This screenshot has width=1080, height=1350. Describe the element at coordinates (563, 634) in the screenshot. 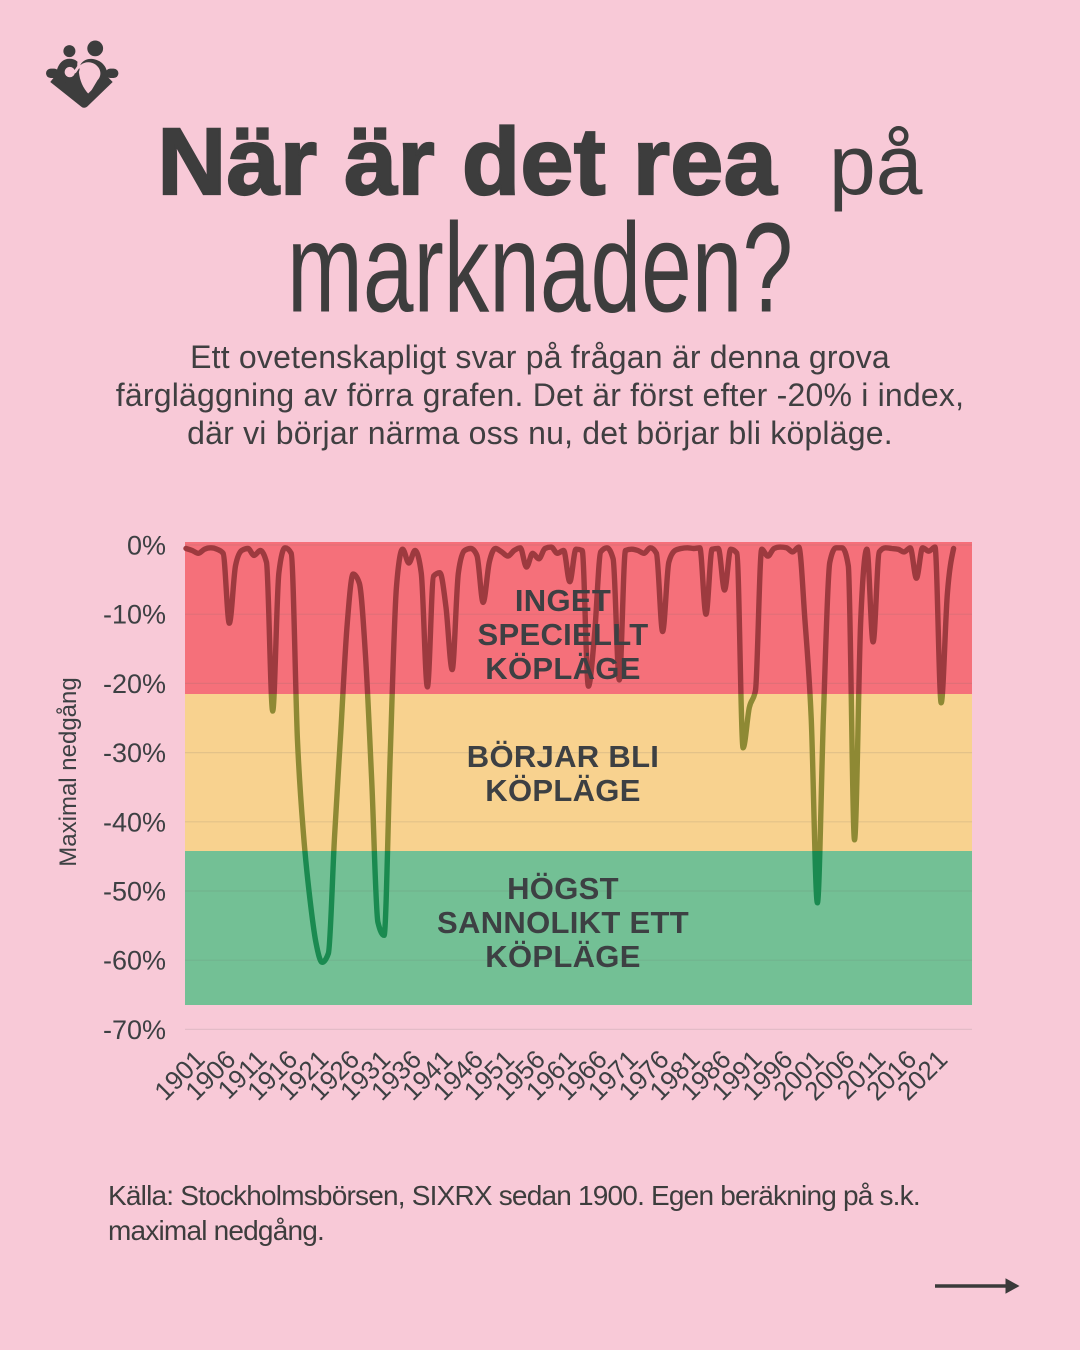

I see `svg-text: SPECIELLT` at that location.